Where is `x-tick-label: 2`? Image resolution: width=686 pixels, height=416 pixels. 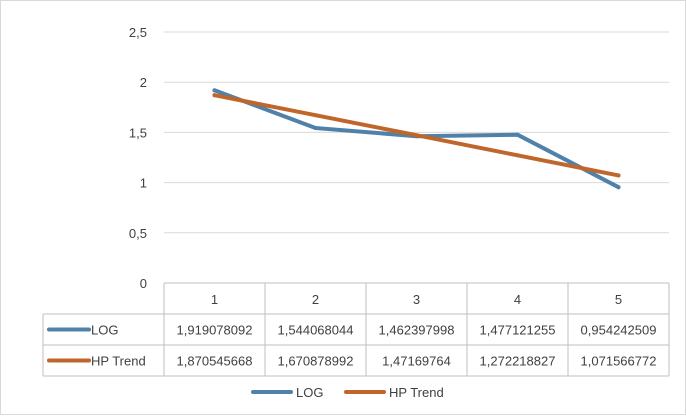
x-tick-label: 2 is located at coordinates (315, 299).